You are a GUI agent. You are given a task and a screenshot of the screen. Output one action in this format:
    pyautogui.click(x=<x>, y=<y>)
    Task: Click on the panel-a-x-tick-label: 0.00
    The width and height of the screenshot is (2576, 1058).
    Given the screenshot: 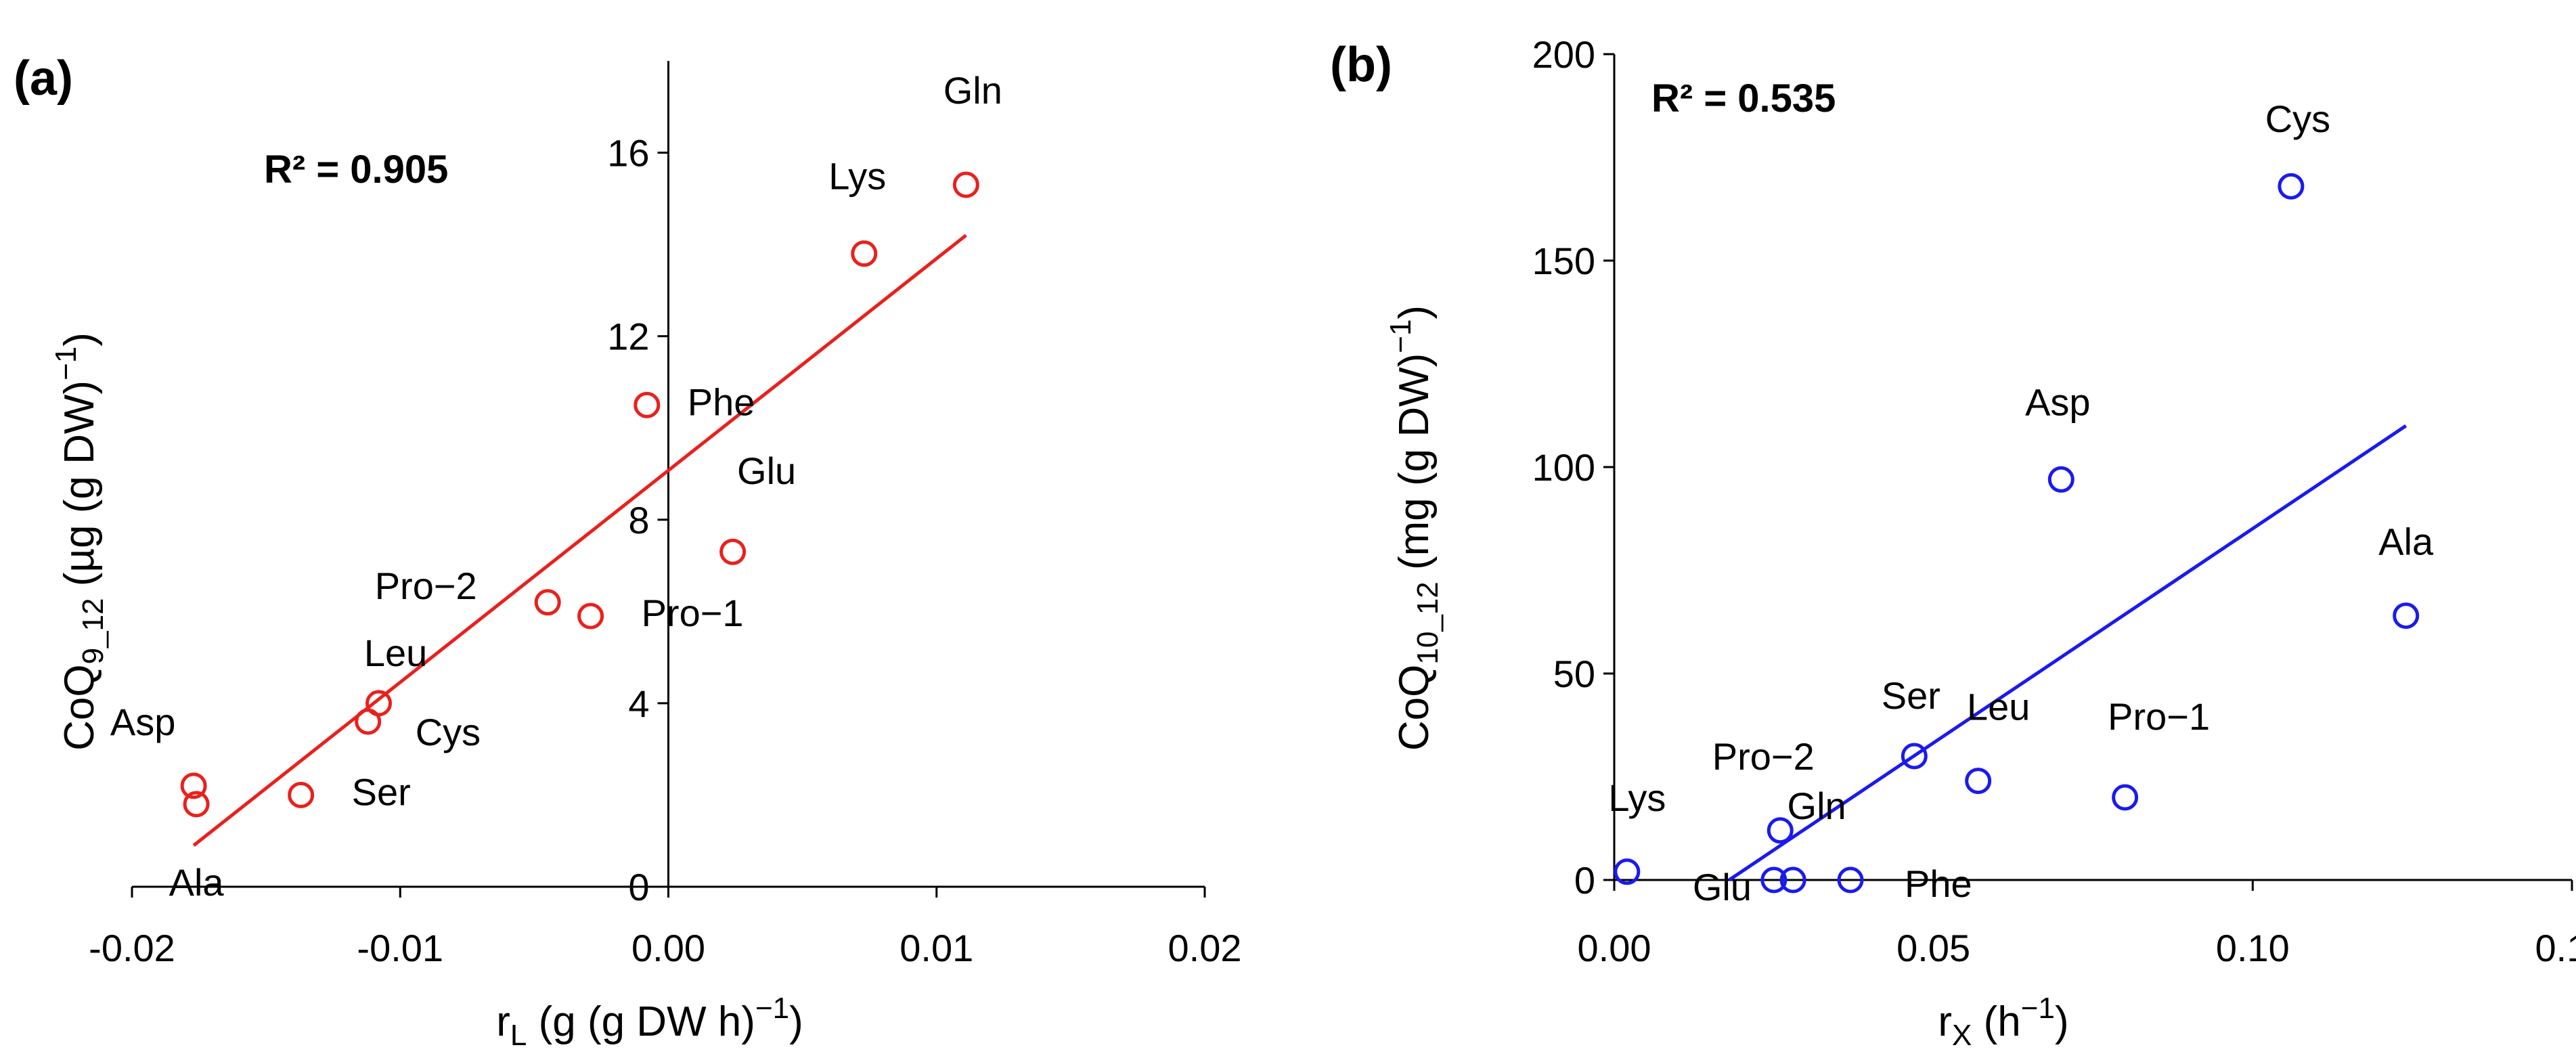 What is the action you would take?
    pyautogui.click(x=668, y=948)
    